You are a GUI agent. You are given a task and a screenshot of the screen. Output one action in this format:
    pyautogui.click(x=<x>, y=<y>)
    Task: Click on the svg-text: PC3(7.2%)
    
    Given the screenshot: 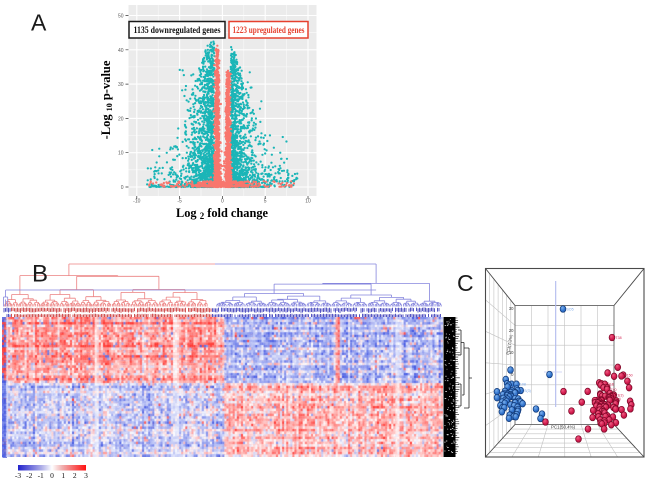 What is the action you would take?
    pyautogui.click(x=509, y=345)
    